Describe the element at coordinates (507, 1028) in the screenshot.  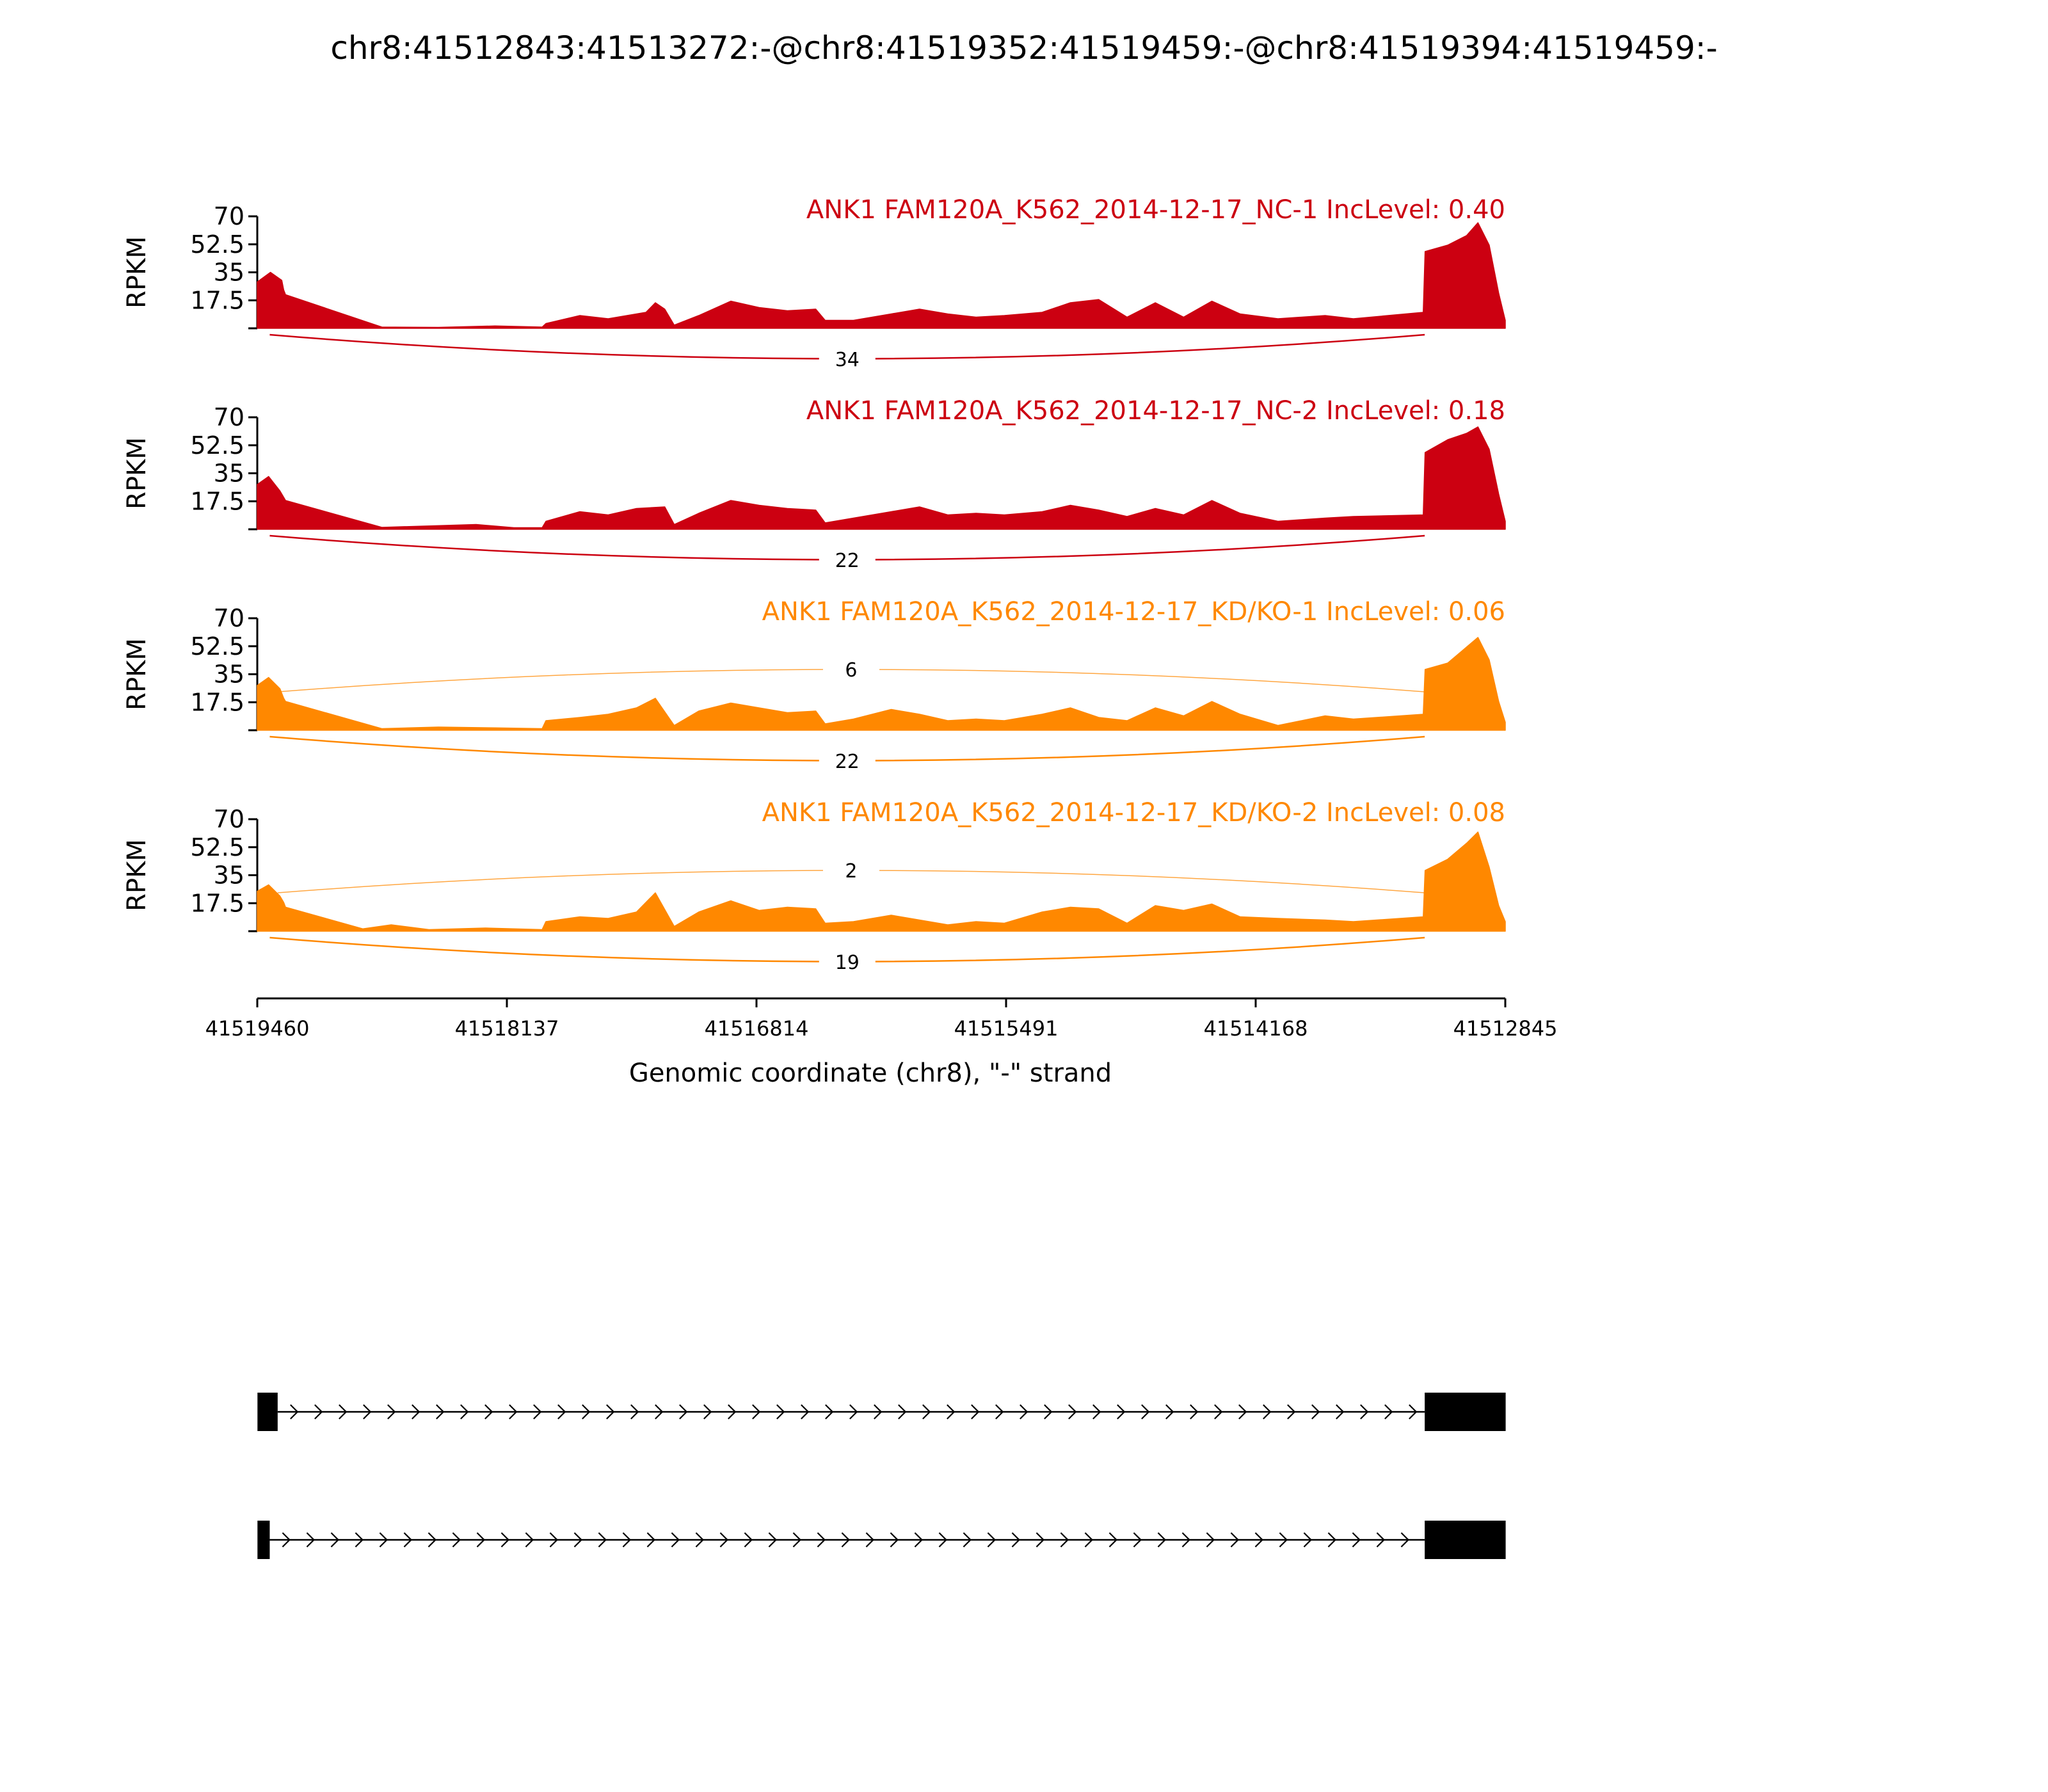
I see `x-tick-label: 41518137` at that location.